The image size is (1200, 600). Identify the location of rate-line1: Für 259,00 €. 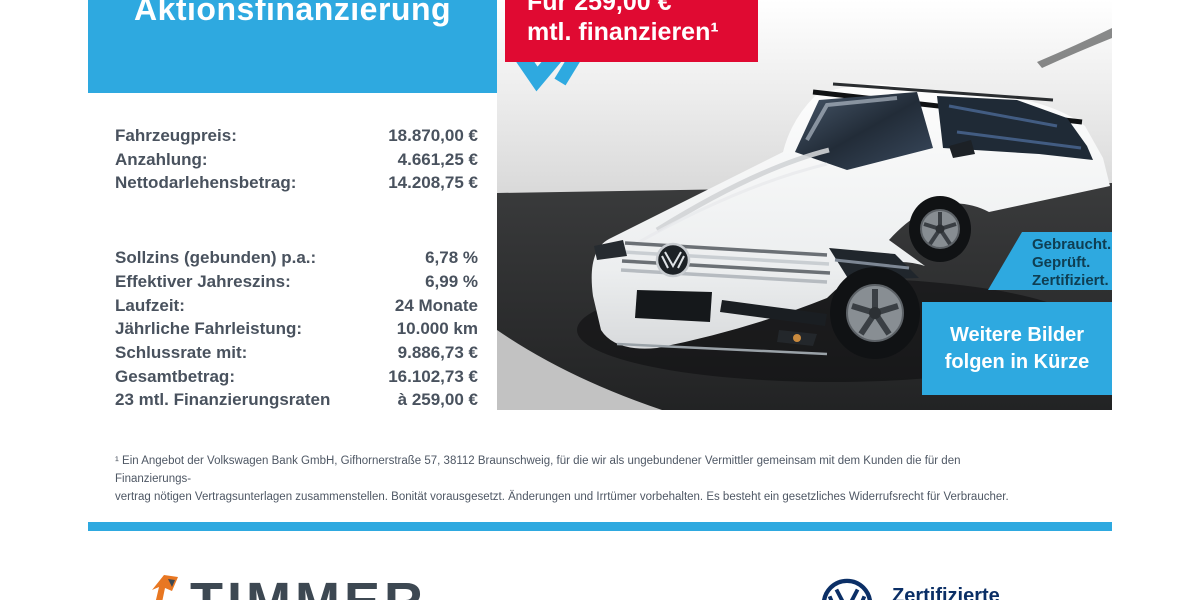
(599, 8).